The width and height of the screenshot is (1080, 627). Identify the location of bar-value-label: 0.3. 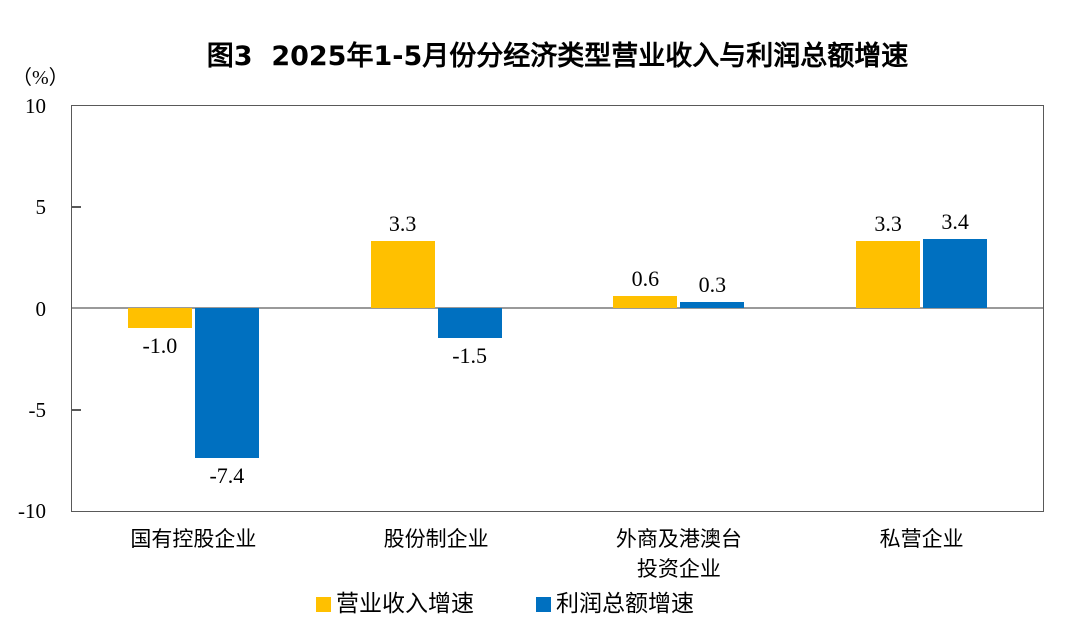
(712, 284).